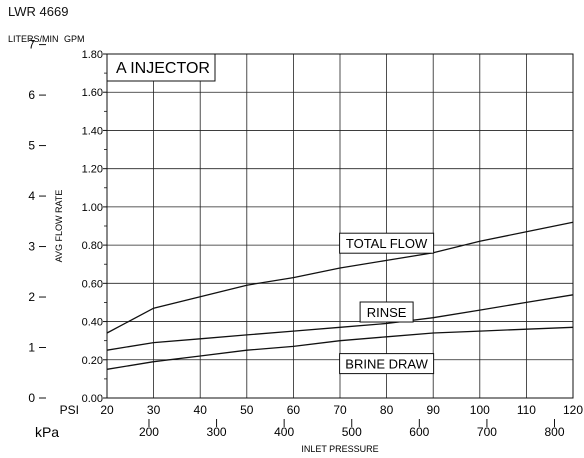 The image size is (584, 458). Describe the element at coordinates (92, 323) in the screenshot. I see `y-tick-label-gpm: 0.40` at that location.